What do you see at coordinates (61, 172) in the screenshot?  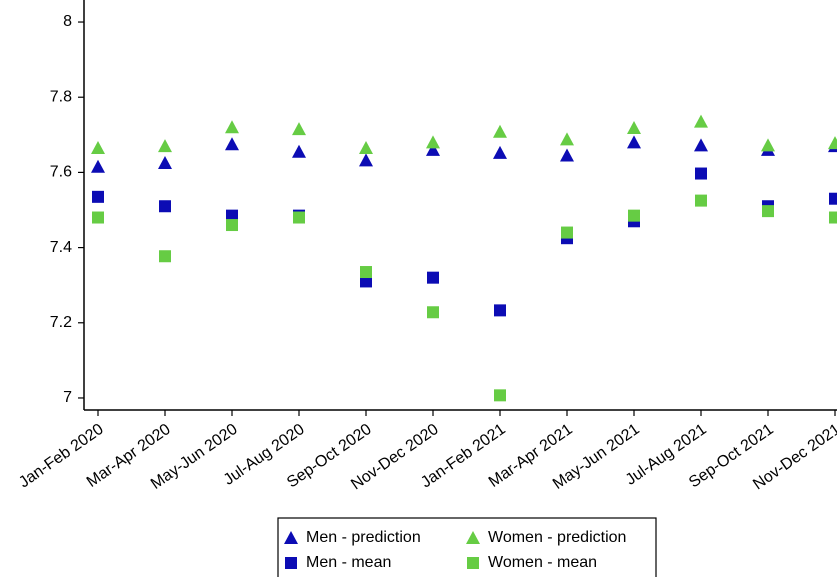 I see `y-tick-label: 7.6` at bounding box center [61, 172].